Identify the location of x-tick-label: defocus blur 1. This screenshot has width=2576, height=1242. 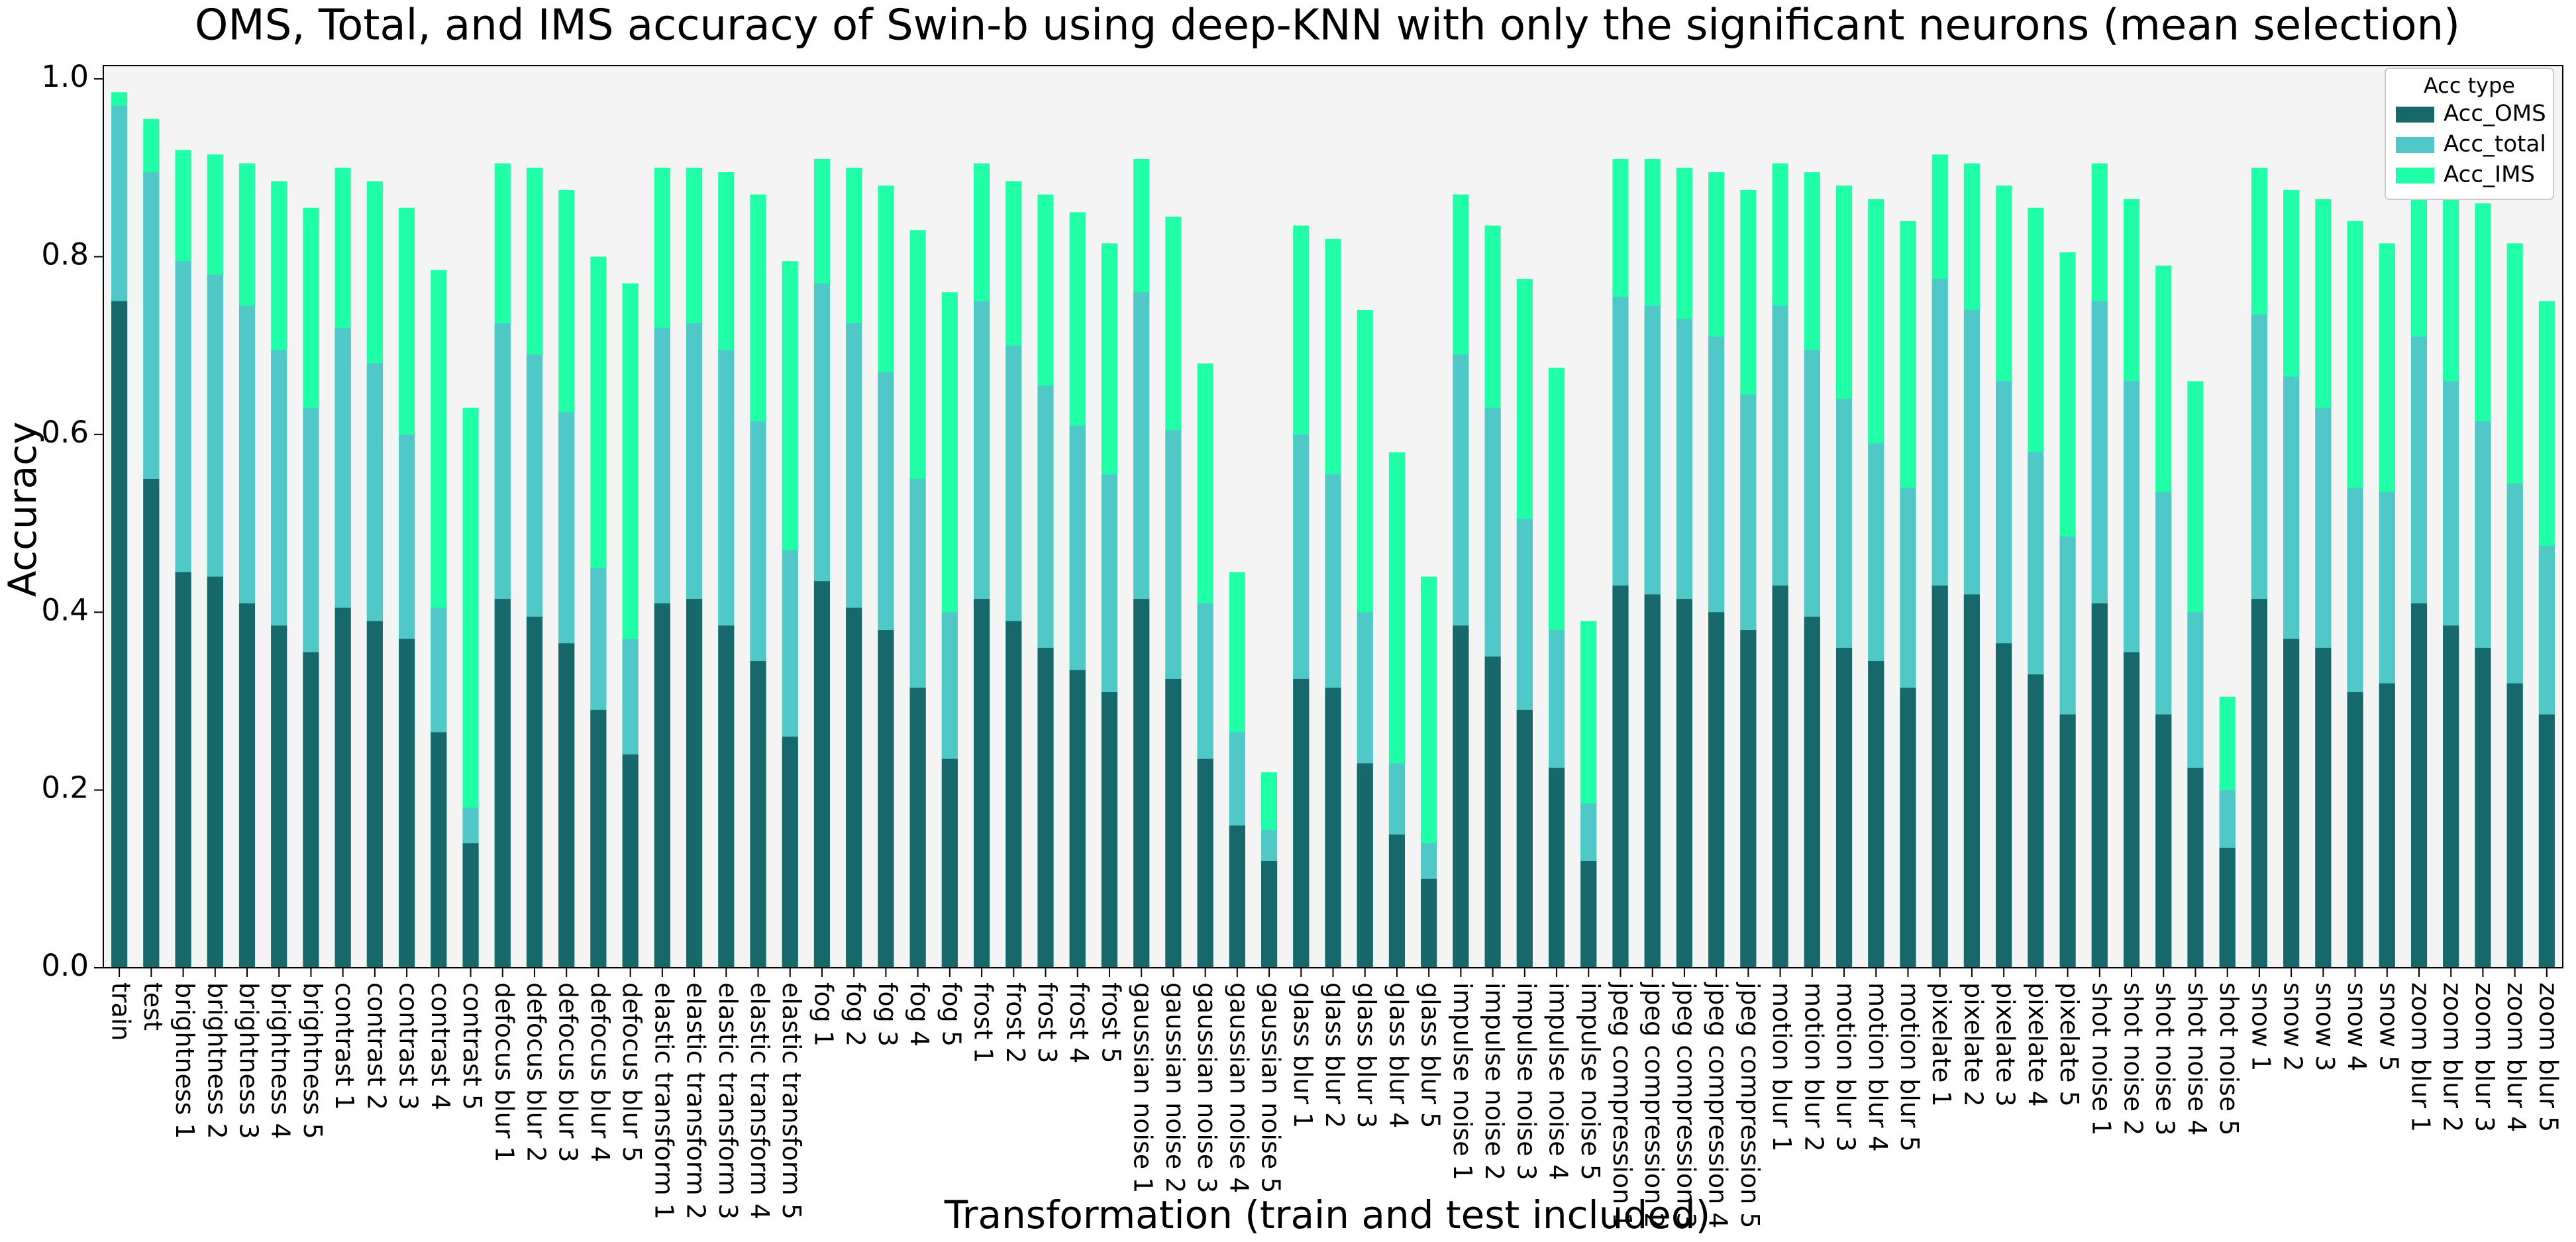
(504, 1072).